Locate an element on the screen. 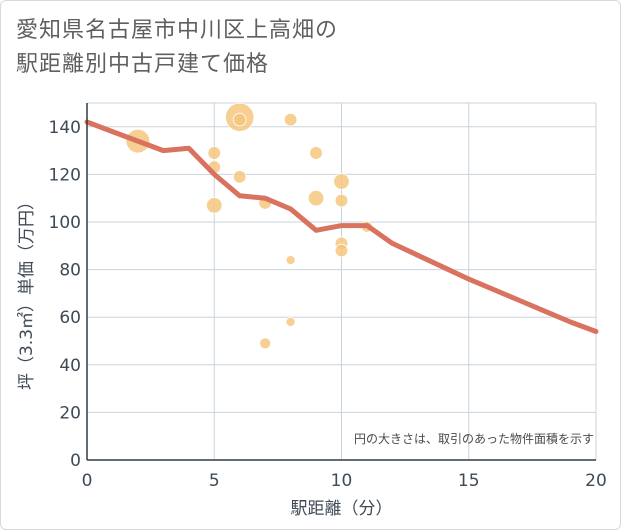 This screenshot has height=530, width=621. y-tick-label: 60 is located at coordinates (70, 318).